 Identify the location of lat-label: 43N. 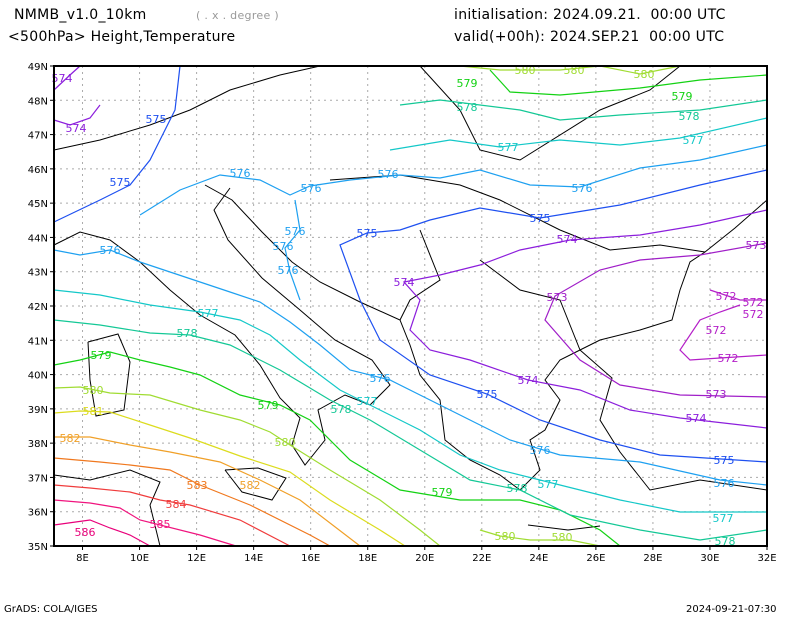
(38, 273).